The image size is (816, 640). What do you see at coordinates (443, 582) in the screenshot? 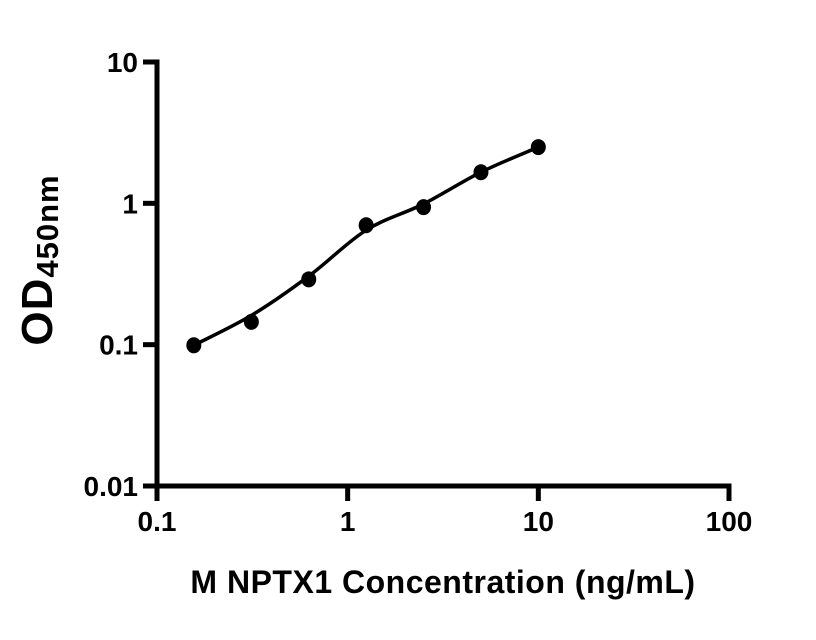
I see `x-axis-title: M NPTX1 Concentration (ng/mL)` at bounding box center [443, 582].